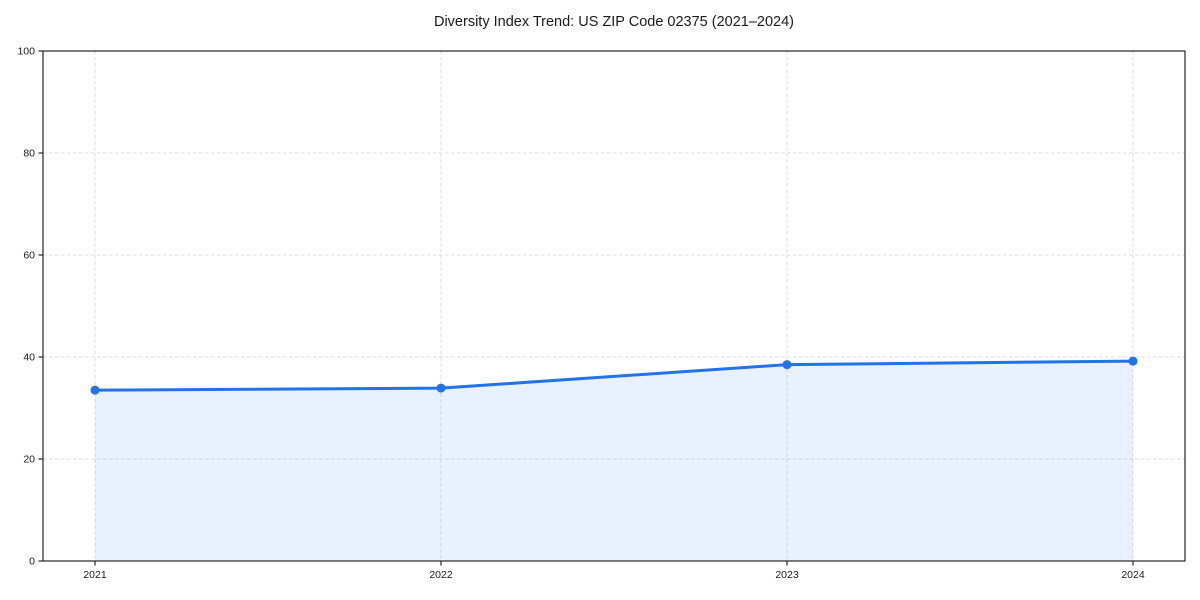  Describe the element at coordinates (29, 358) in the screenshot. I see `y-axis-tick-label: 40` at that location.